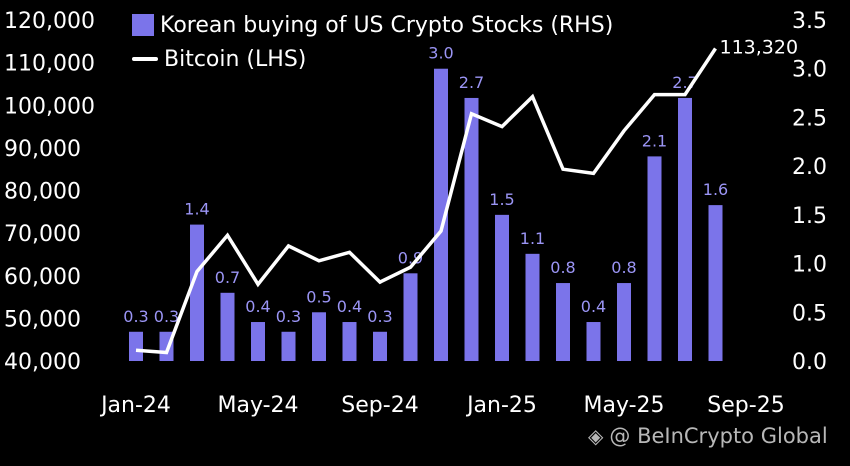  I want to click on left-axis-tick-label: 120,000, so click(49, 21).